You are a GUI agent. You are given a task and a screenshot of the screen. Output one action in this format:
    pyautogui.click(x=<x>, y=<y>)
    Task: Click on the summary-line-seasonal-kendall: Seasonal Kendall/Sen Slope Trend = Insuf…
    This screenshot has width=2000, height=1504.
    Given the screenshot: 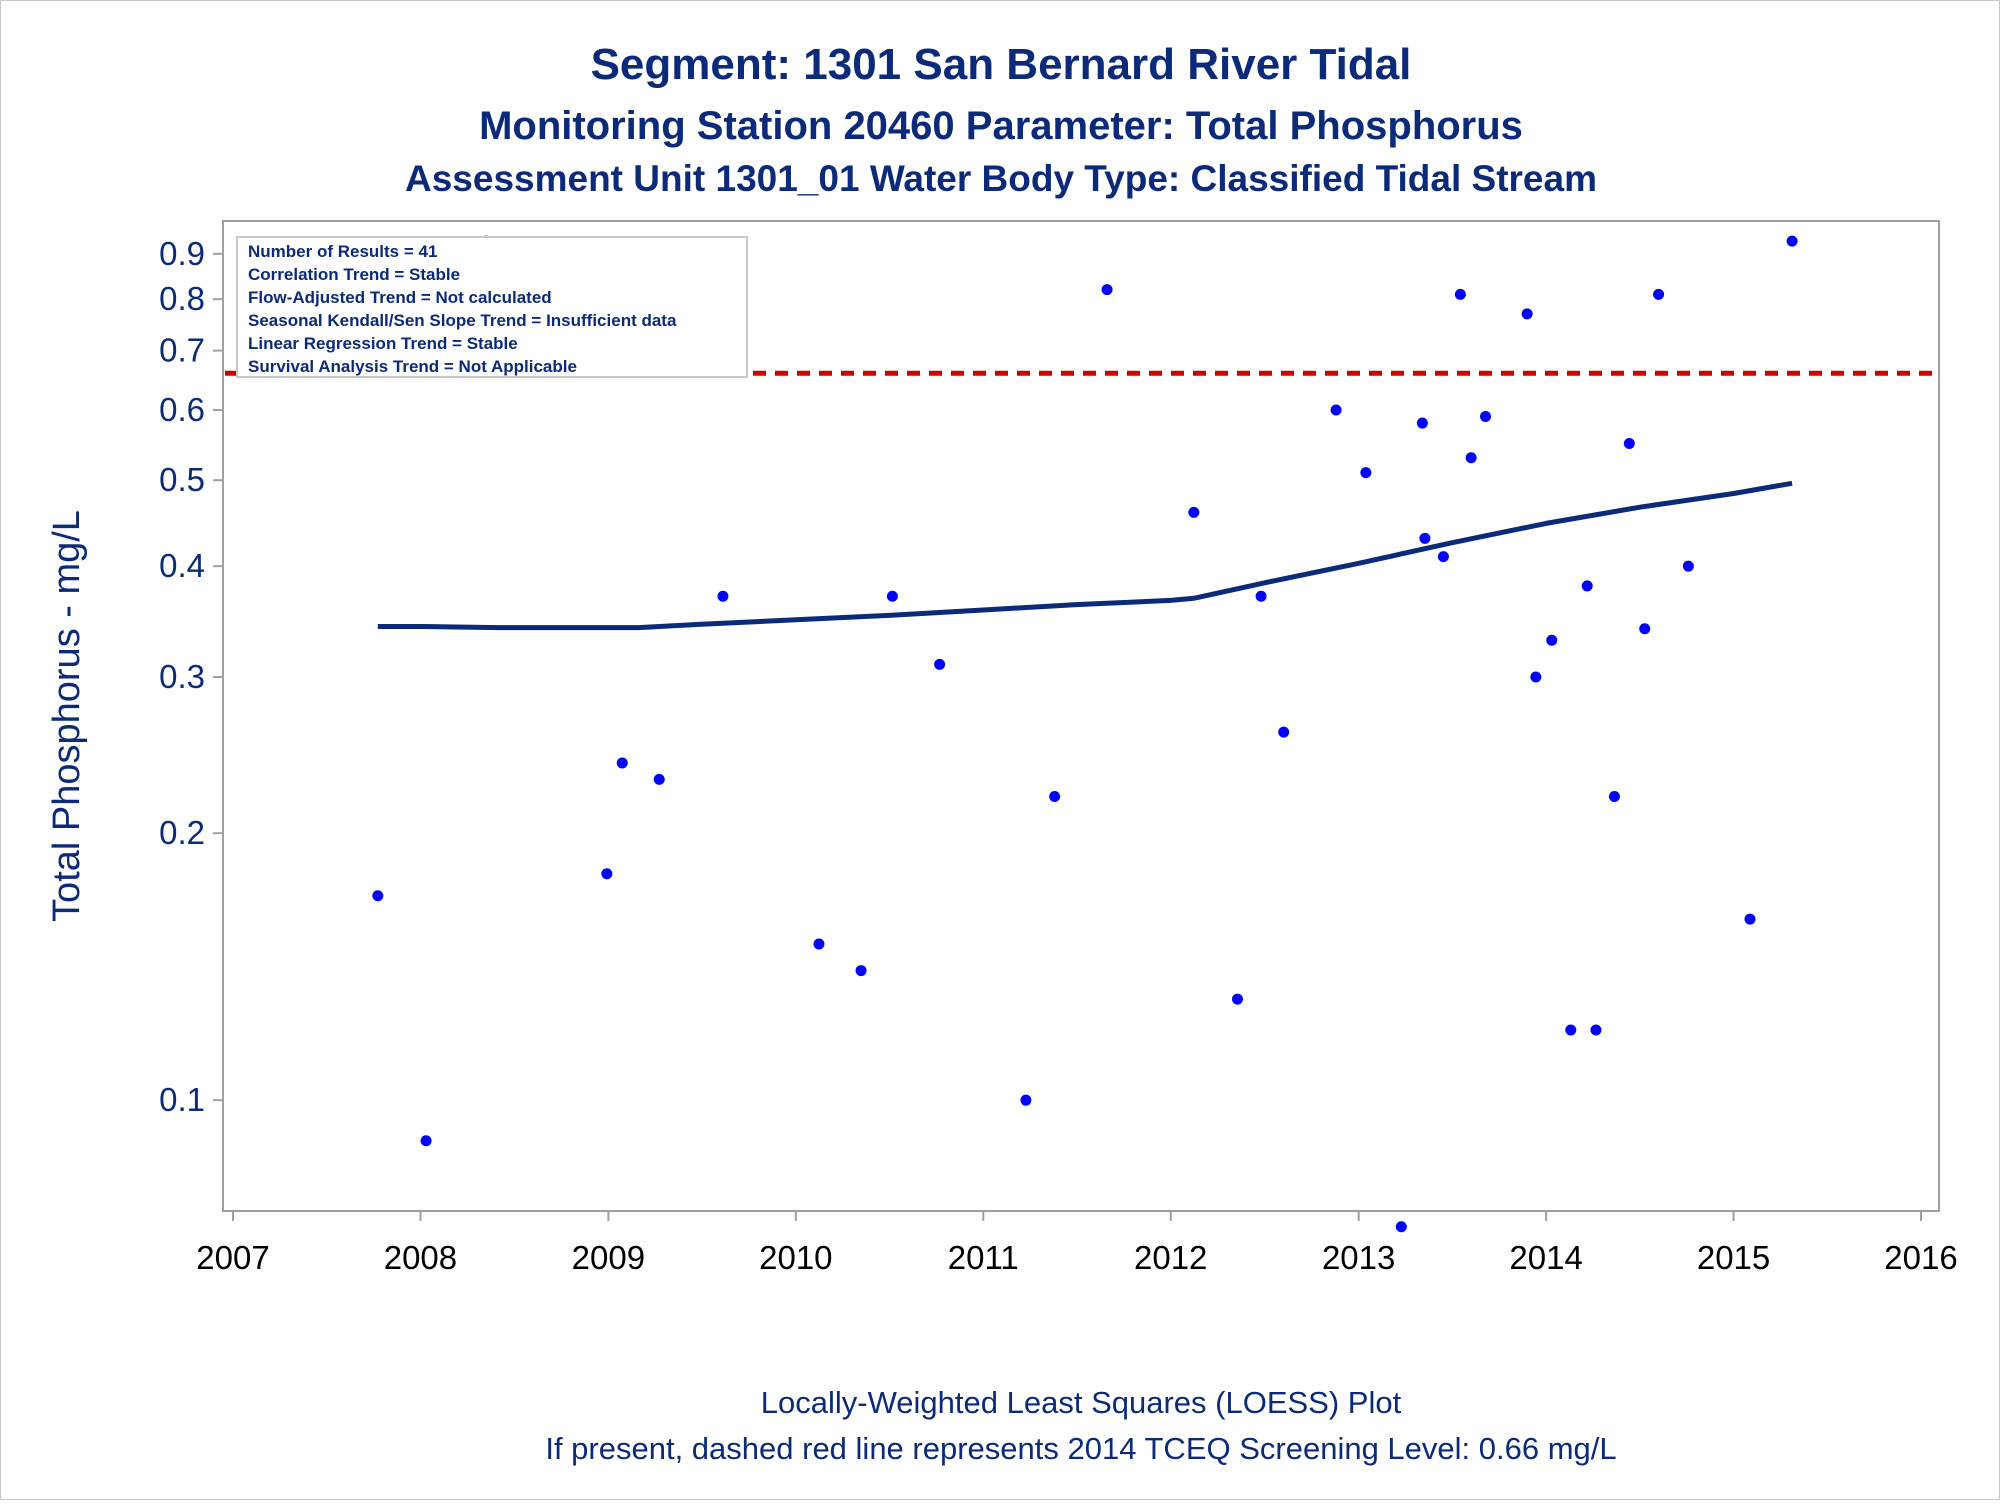 What is the action you would take?
    pyautogui.click(x=462, y=320)
    